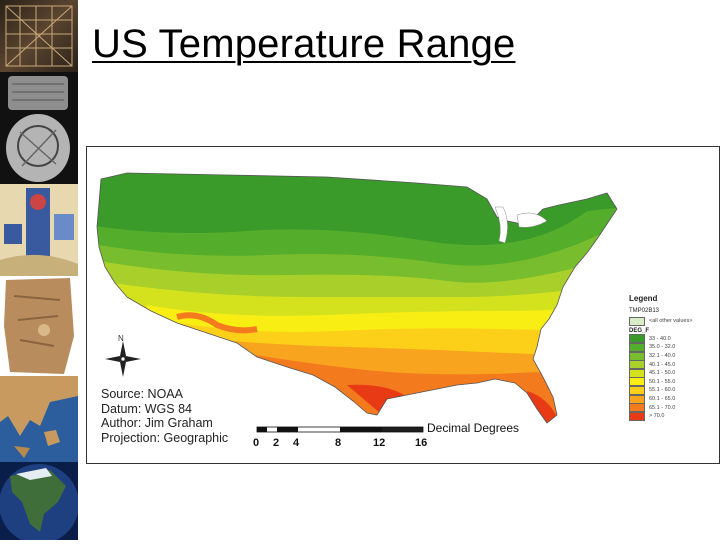 This screenshot has width=720, height=545. Describe the element at coordinates (39, 417) in the screenshot. I see `greece-drawing` at that location.